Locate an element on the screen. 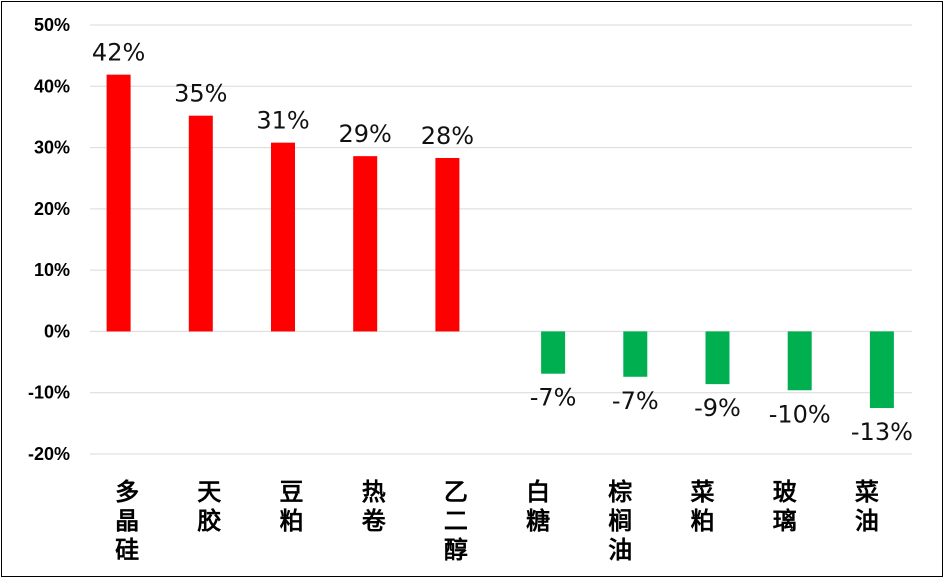 The image size is (944, 578). x-category-label: 白糖 is located at coordinates (538, 506).